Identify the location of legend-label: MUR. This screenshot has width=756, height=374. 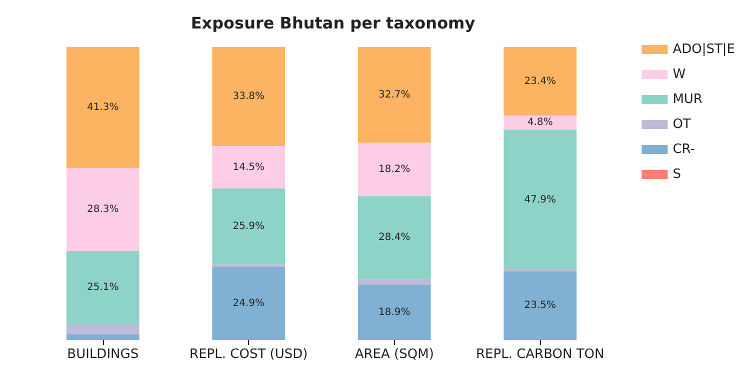
(687, 99).